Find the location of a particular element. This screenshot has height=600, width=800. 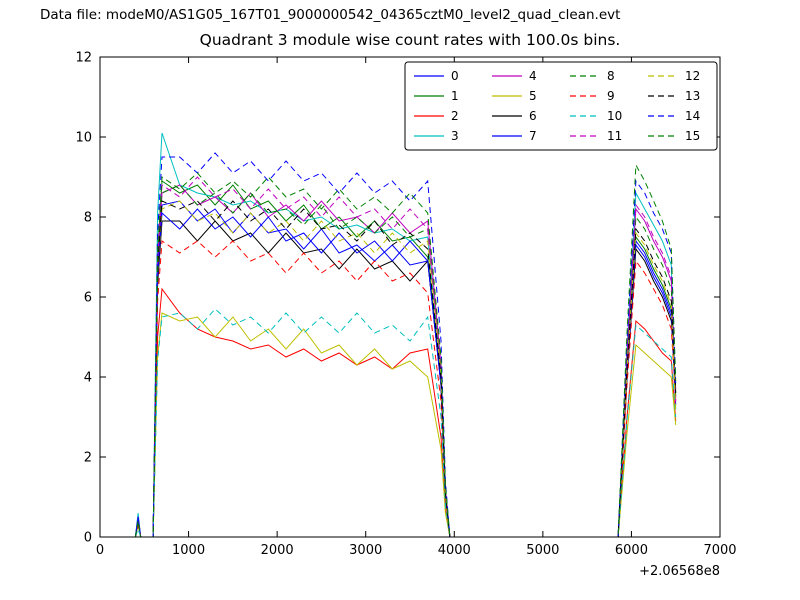

legend-label-10: 10 is located at coordinates (614, 116).